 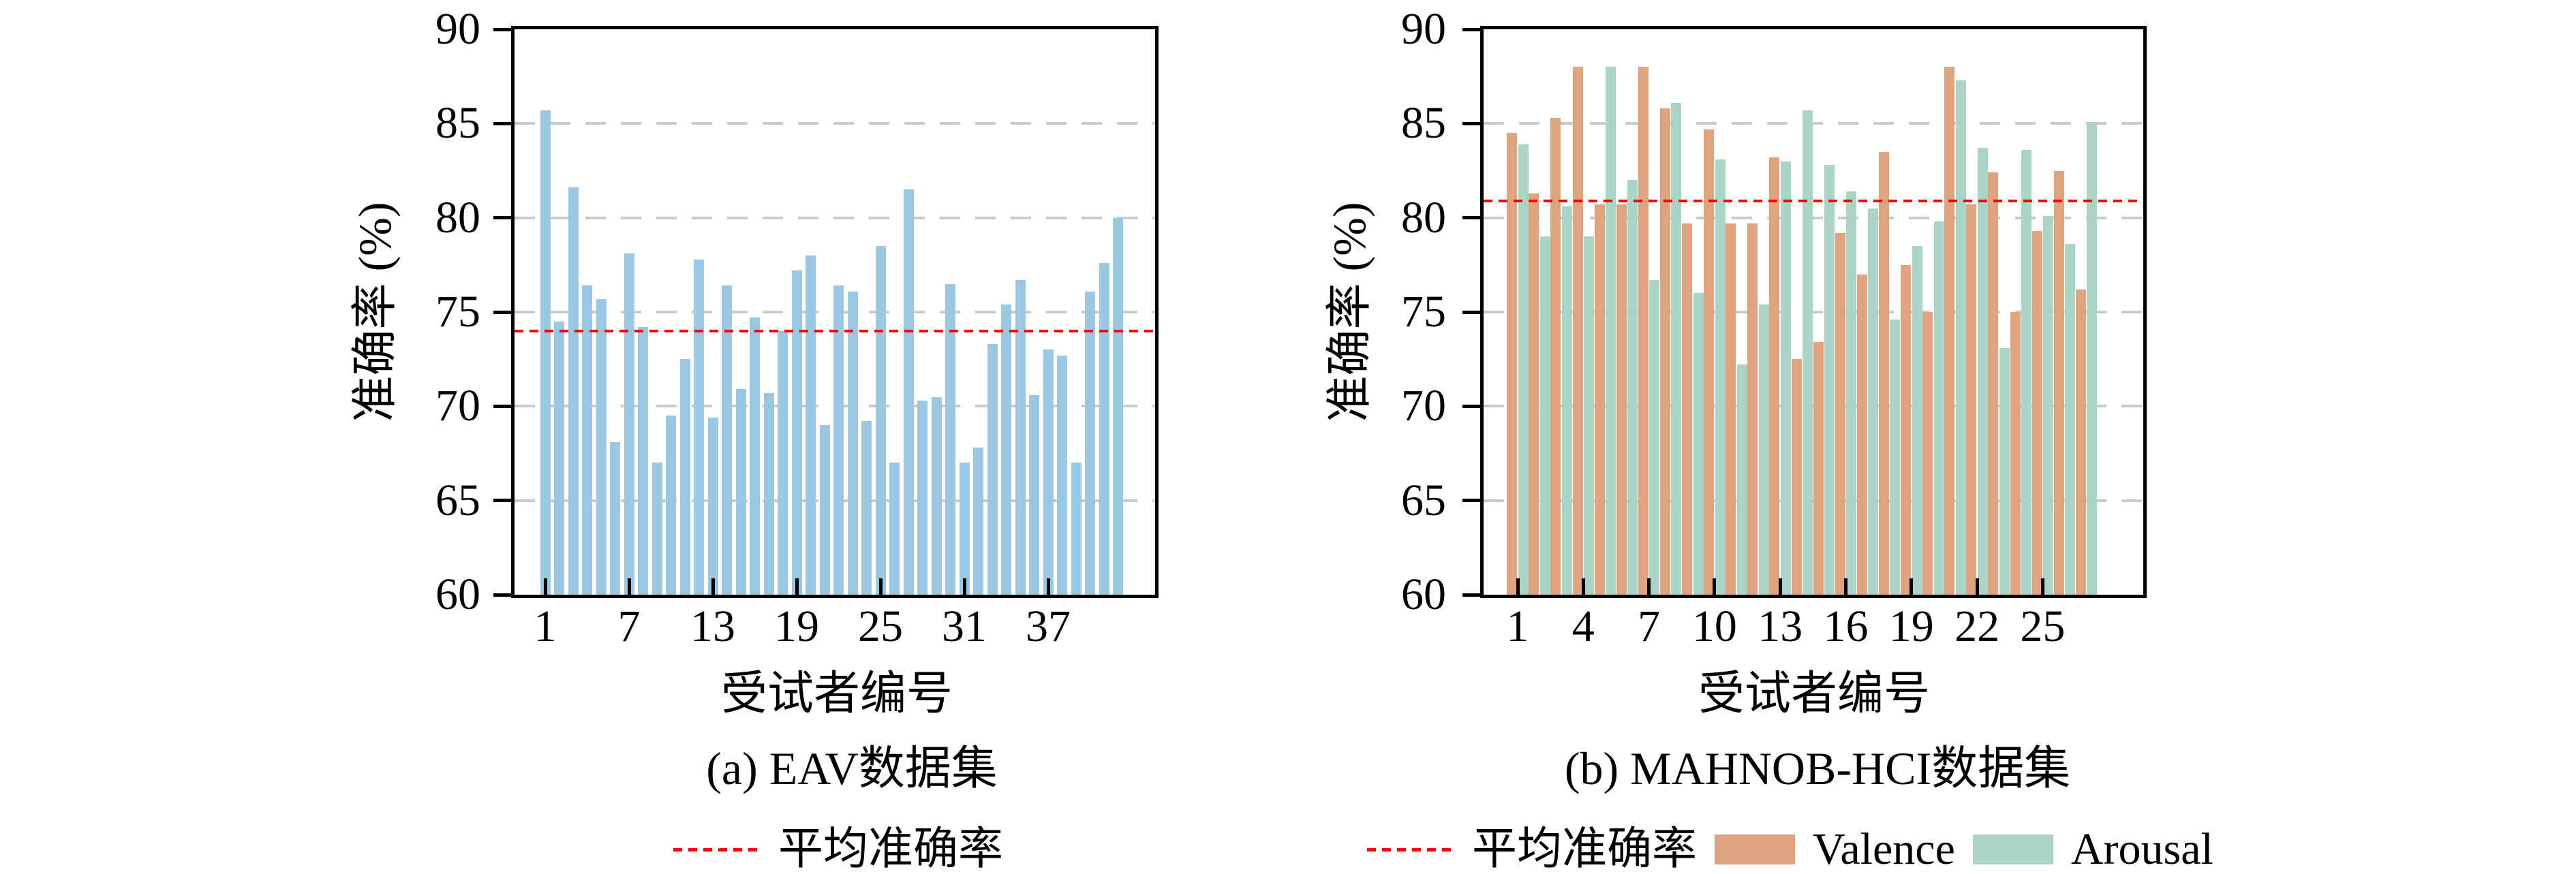 I want to click on bar-准确率-19, so click(x=796, y=432).